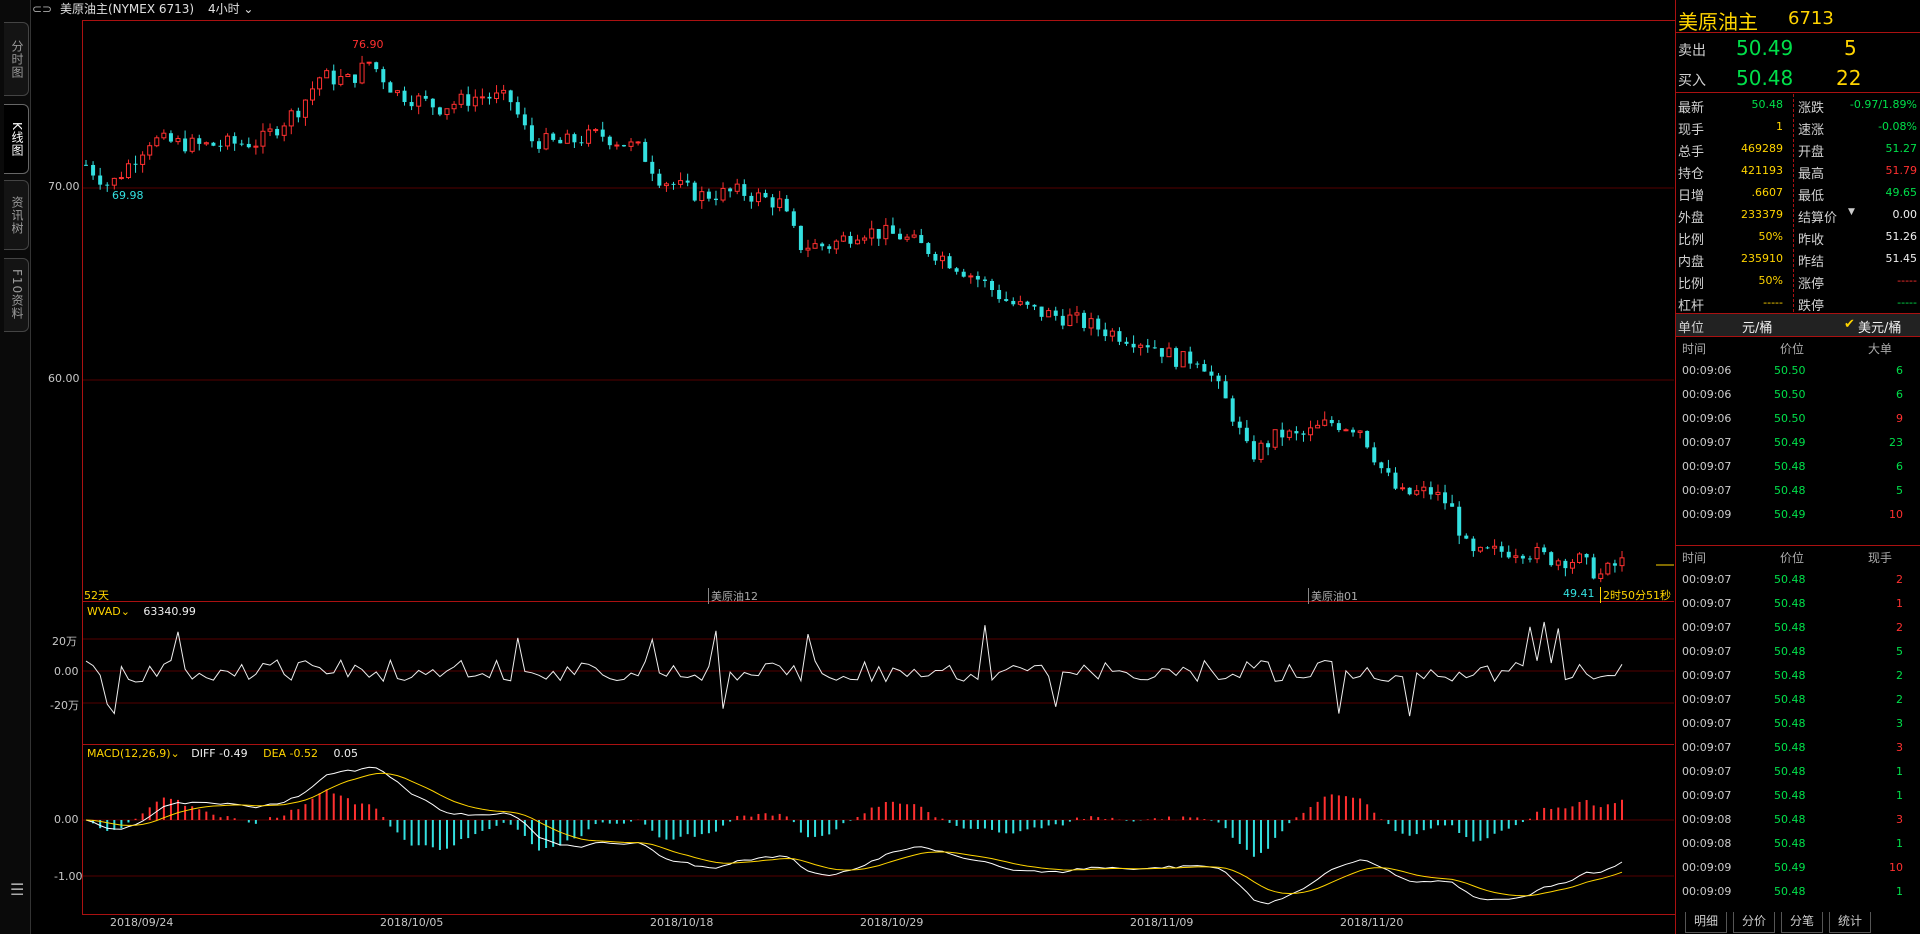 This screenshot has width=1920, height=934. What do you see at coordinates (16, 215) in the screenshot?
I see `tab-news-tree: 资讯树` at bounding box center [16, 215].